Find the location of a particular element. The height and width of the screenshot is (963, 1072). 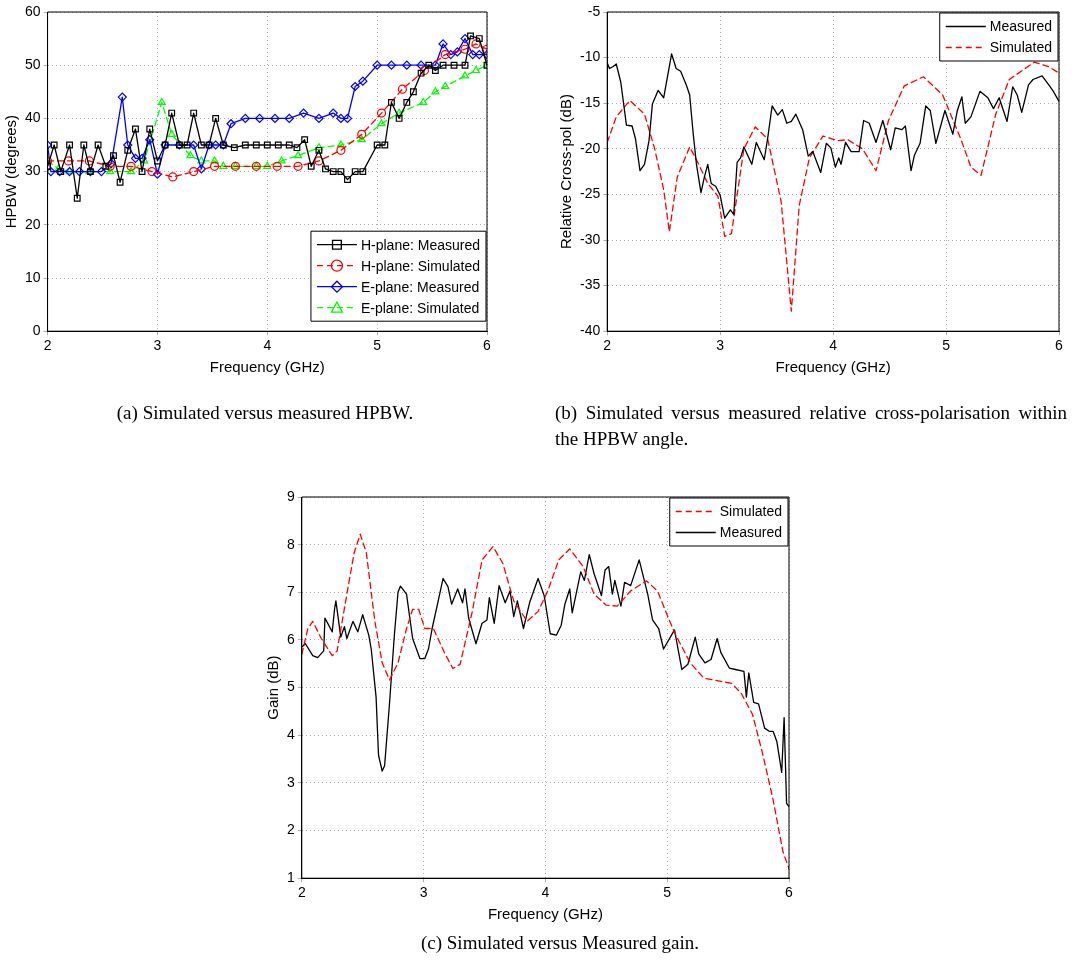

legend-label: E-plane: Measured is located at coordinates (420, 286).